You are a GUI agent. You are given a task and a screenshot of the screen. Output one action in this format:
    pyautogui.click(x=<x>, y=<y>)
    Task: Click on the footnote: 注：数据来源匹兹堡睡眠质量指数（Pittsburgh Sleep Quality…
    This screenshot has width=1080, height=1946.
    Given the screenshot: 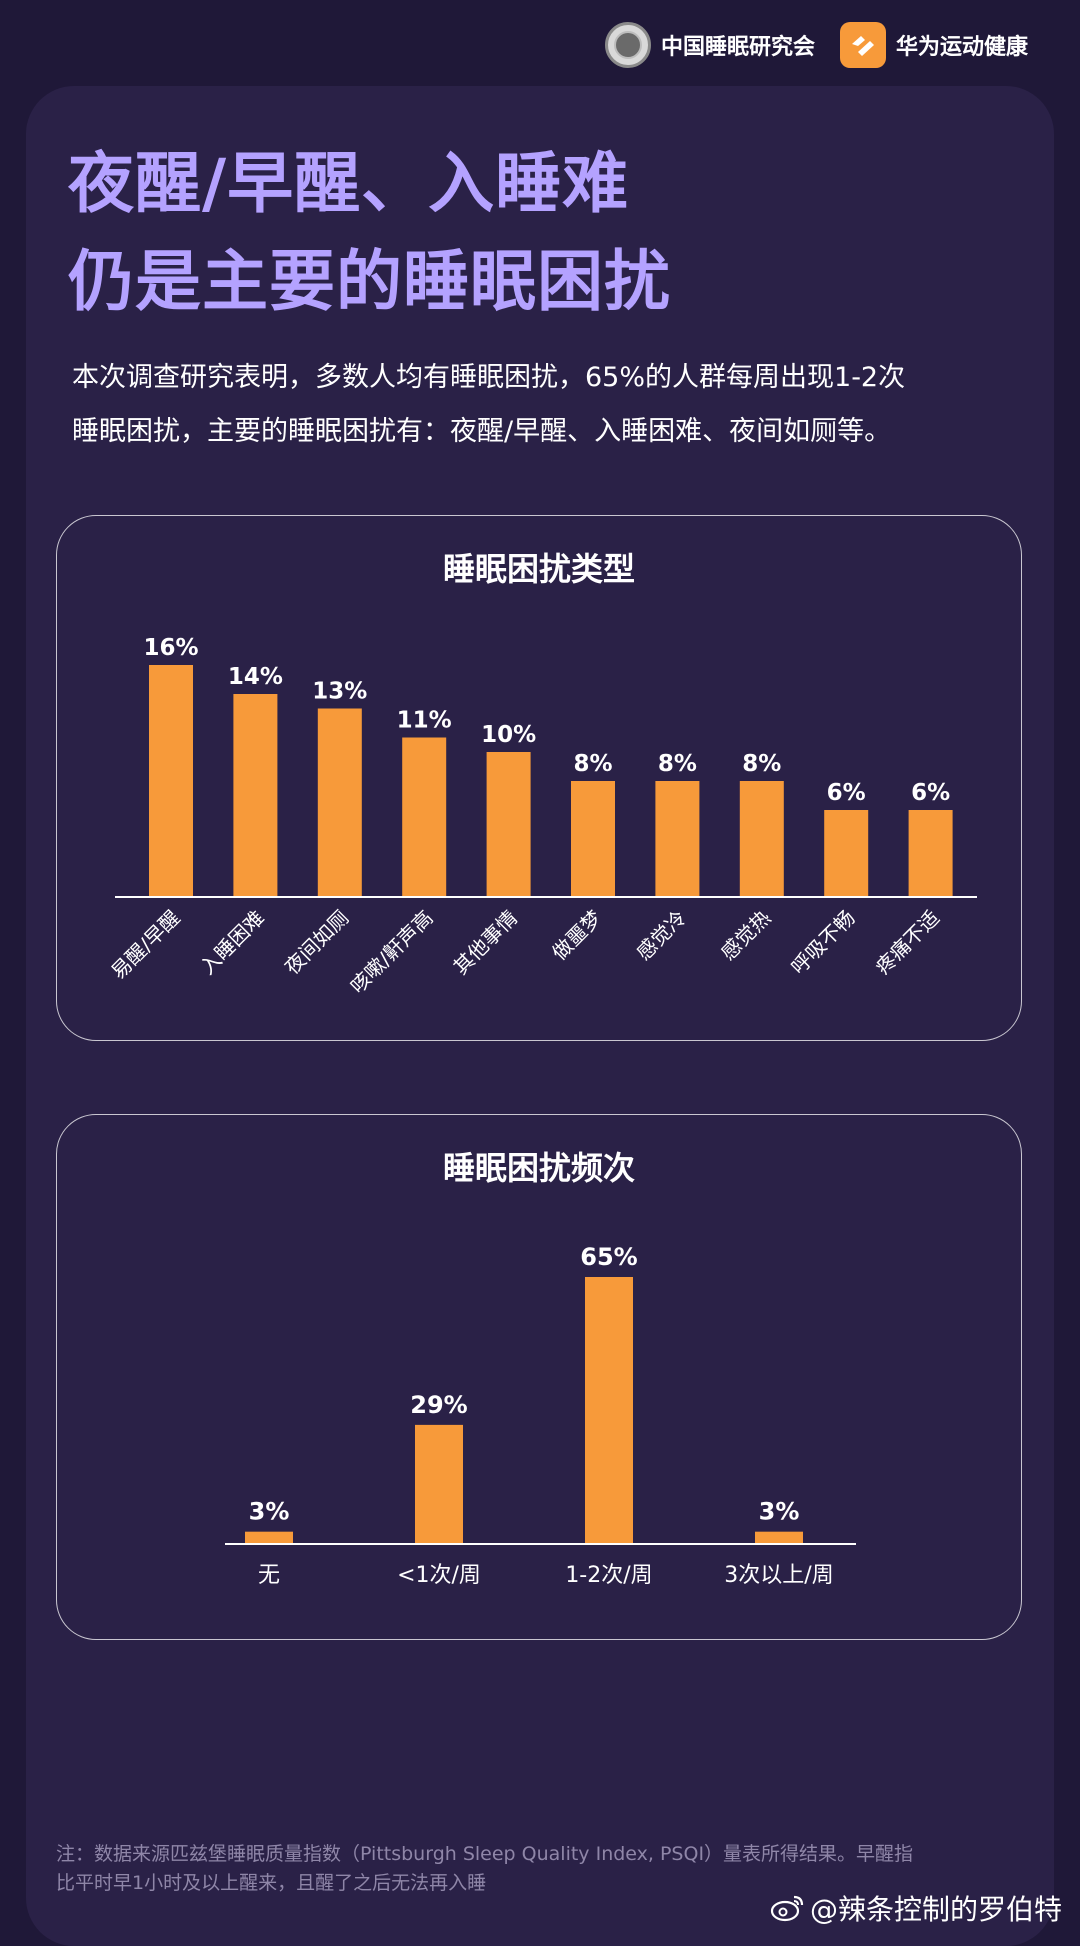 What is the action you would take?
    pyautogui.click(x=546, y=1869)
    